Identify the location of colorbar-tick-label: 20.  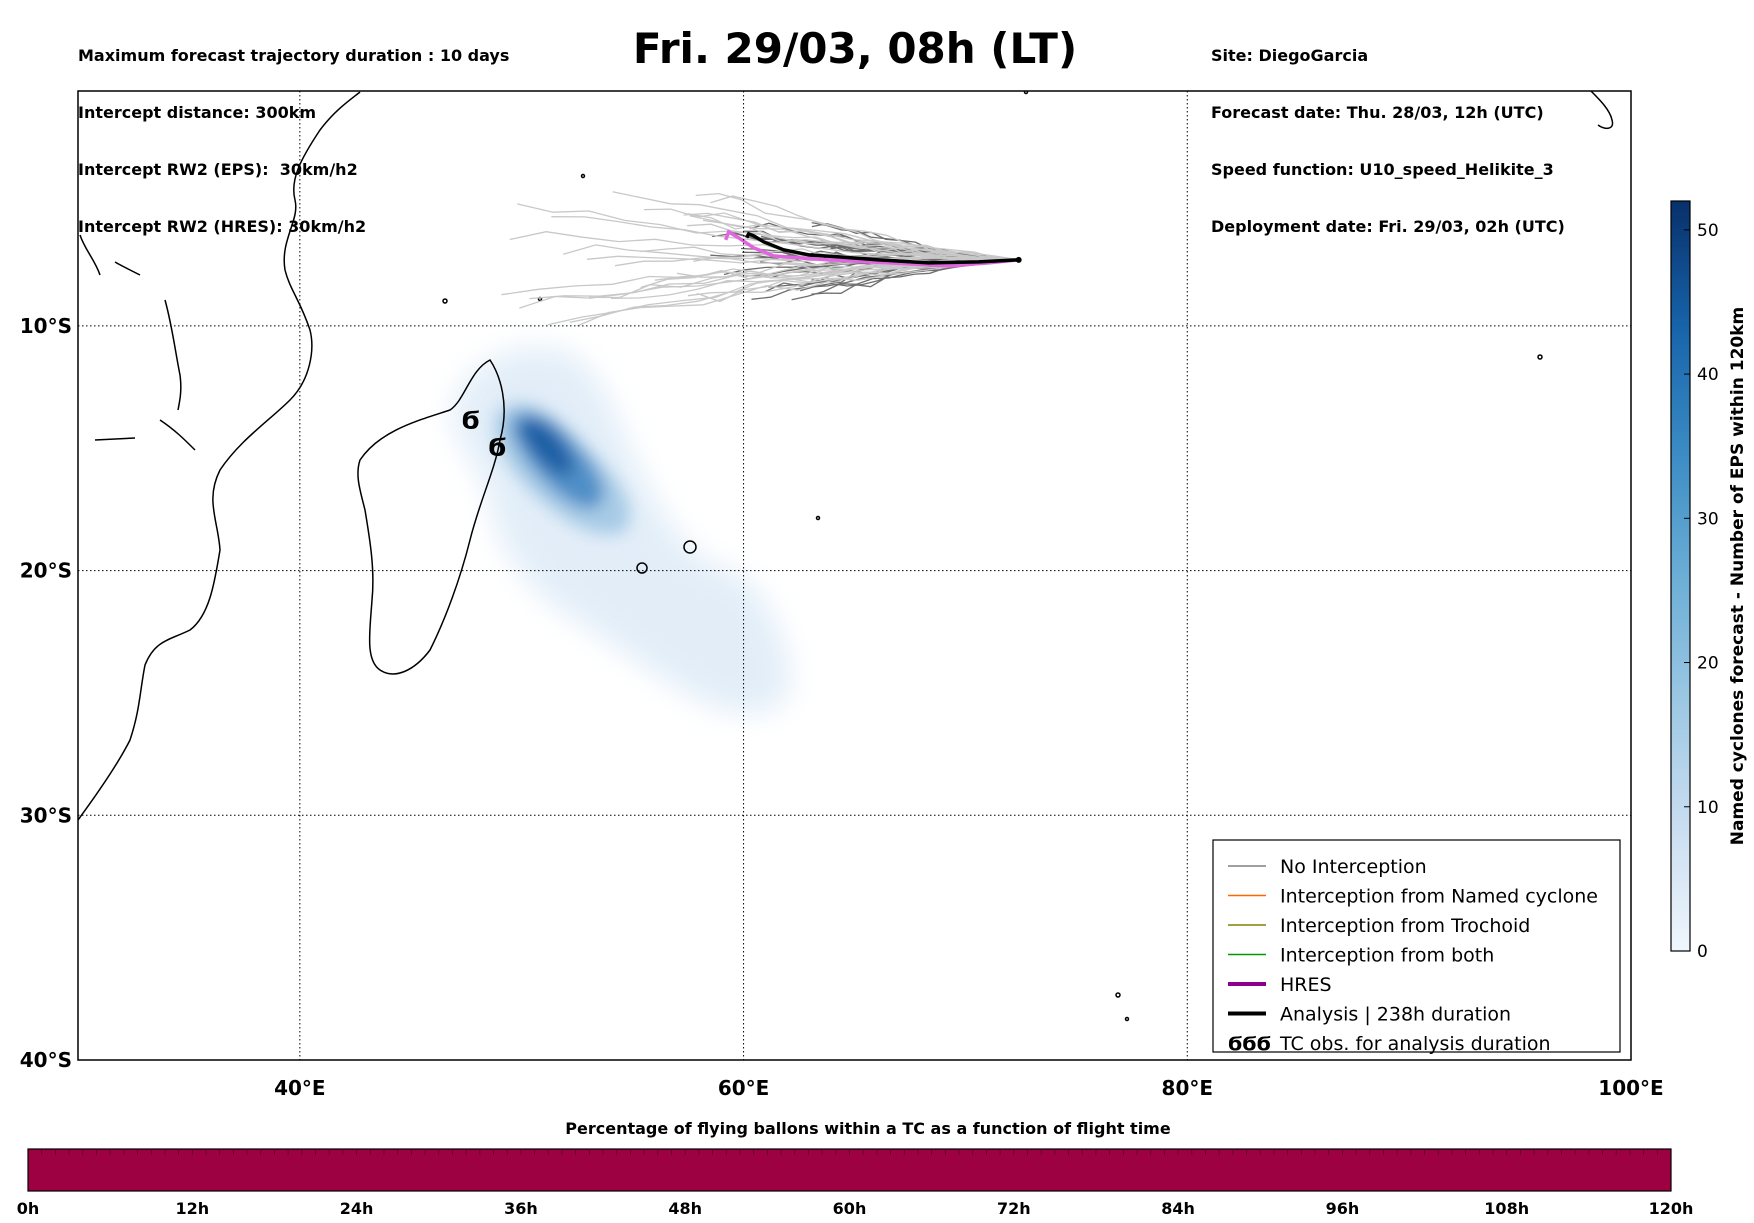
(1708, 664).